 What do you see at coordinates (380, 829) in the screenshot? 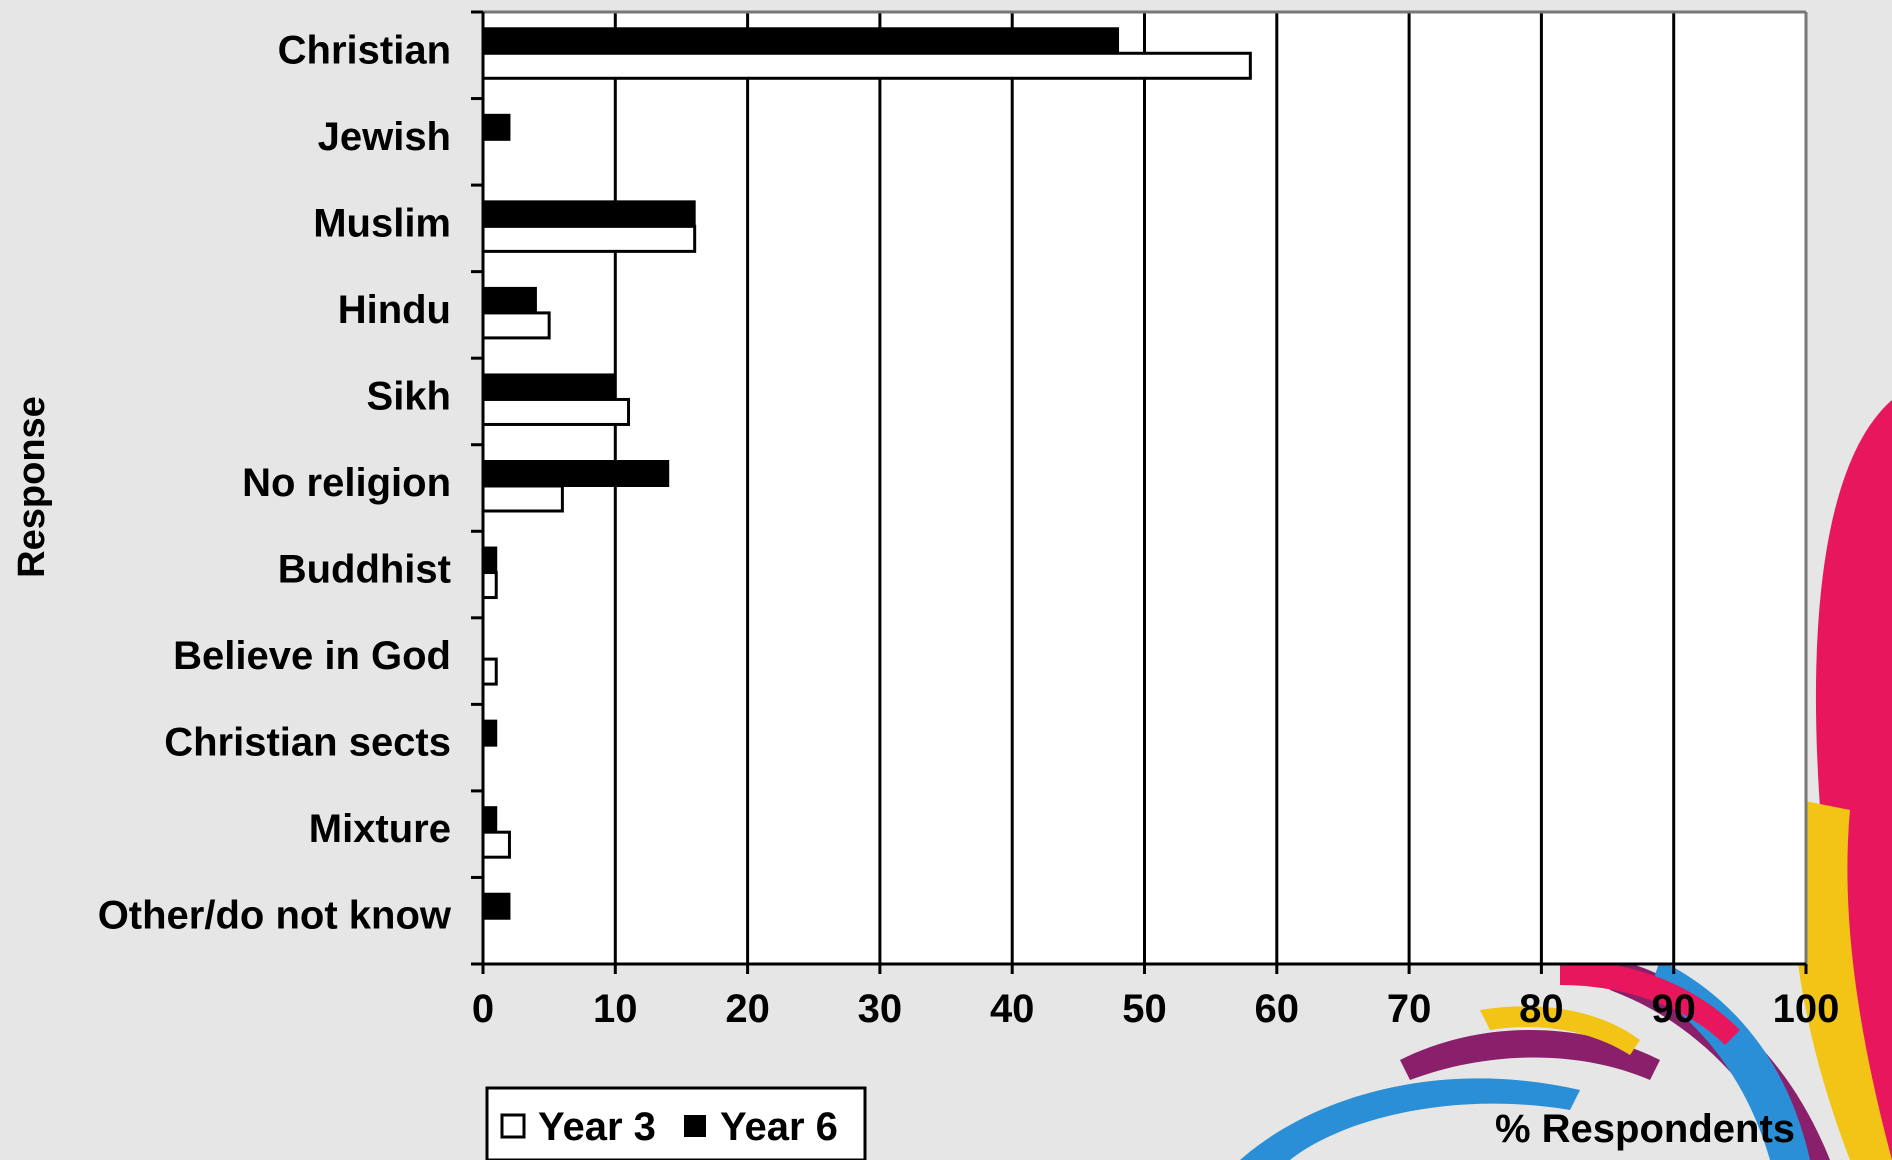
I see `y-category-label: Mixture` at bounding box center [380, 829].